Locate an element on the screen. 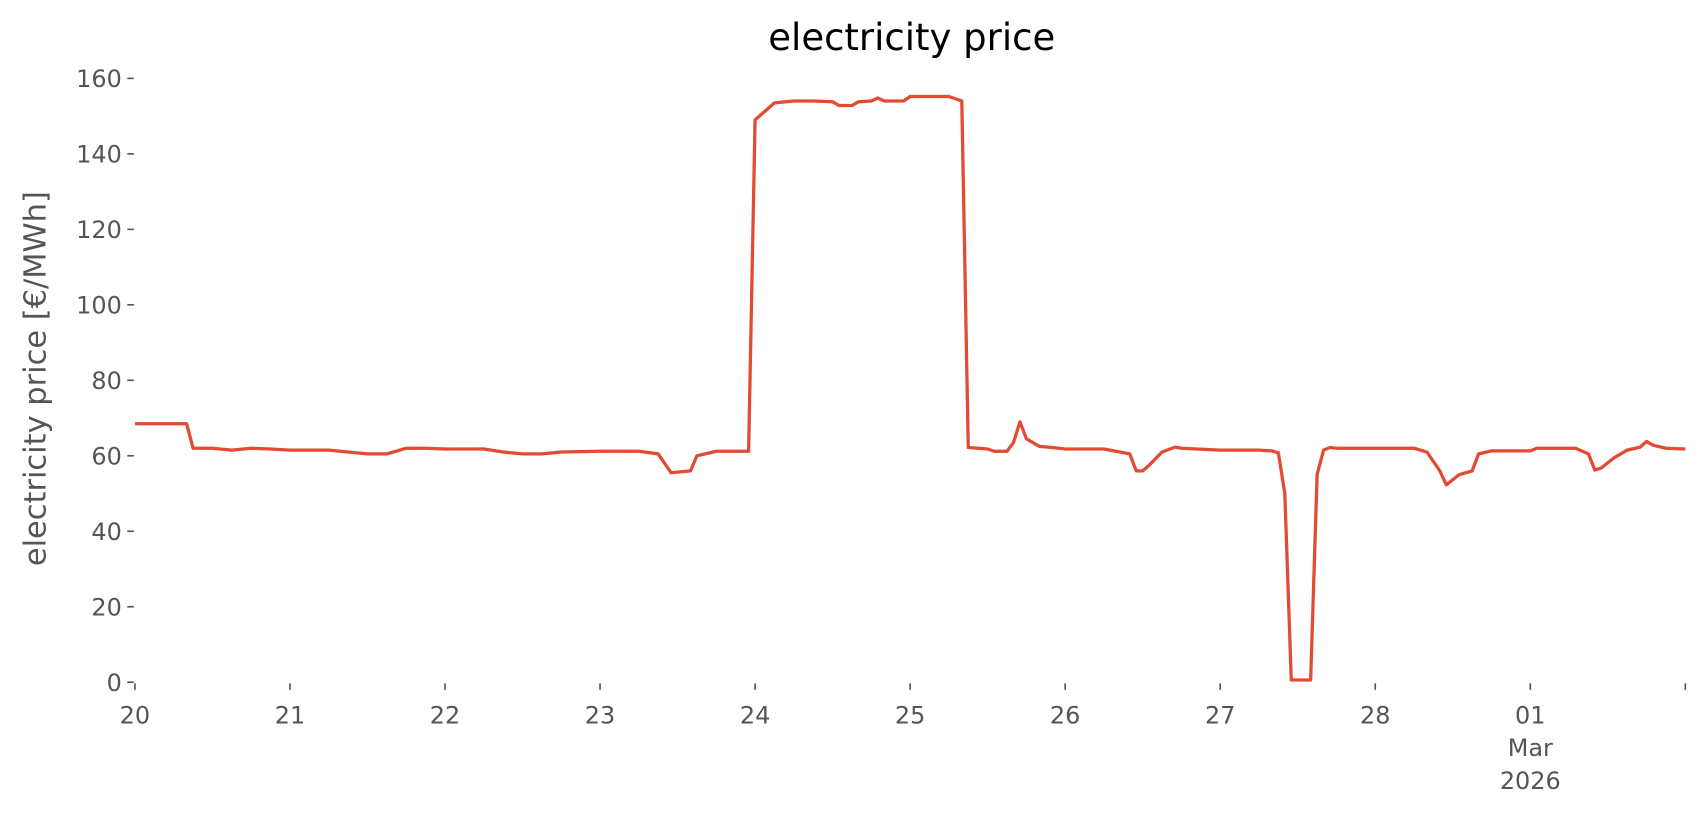 The width and height of the screenshot is (1706, 815). x-tick-label: 22 is located at coordinates (445, 716).